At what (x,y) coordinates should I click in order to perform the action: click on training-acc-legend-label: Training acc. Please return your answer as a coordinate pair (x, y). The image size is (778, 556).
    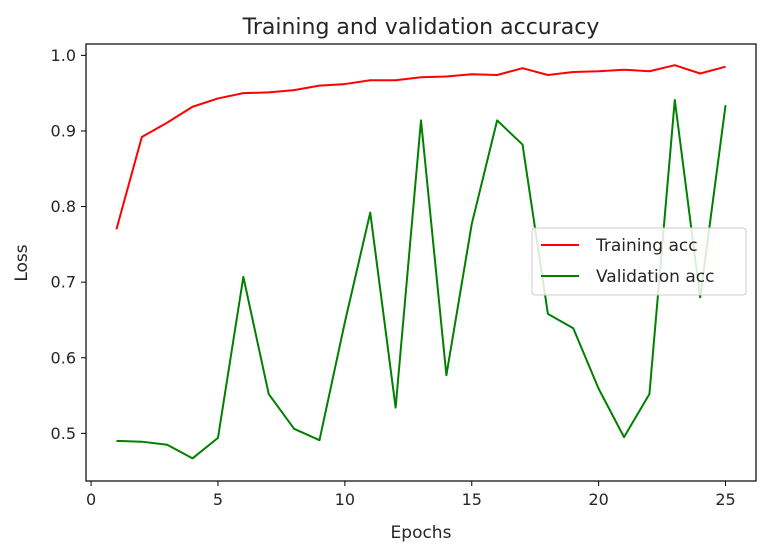
    Looking at the image, I should click on (646, 246).